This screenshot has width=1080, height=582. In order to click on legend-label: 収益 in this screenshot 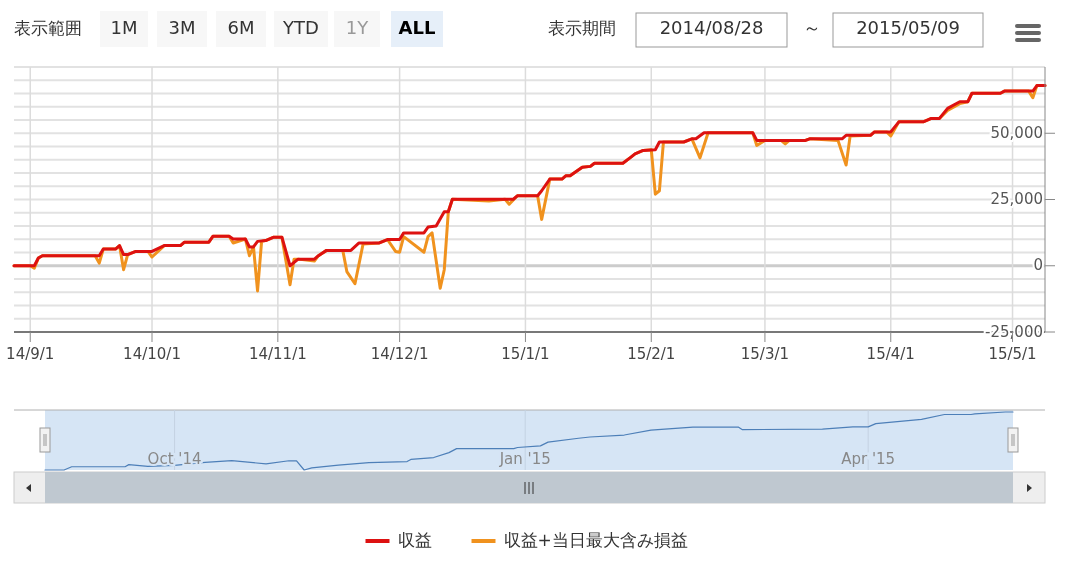, I will do `click(414, 540)`.